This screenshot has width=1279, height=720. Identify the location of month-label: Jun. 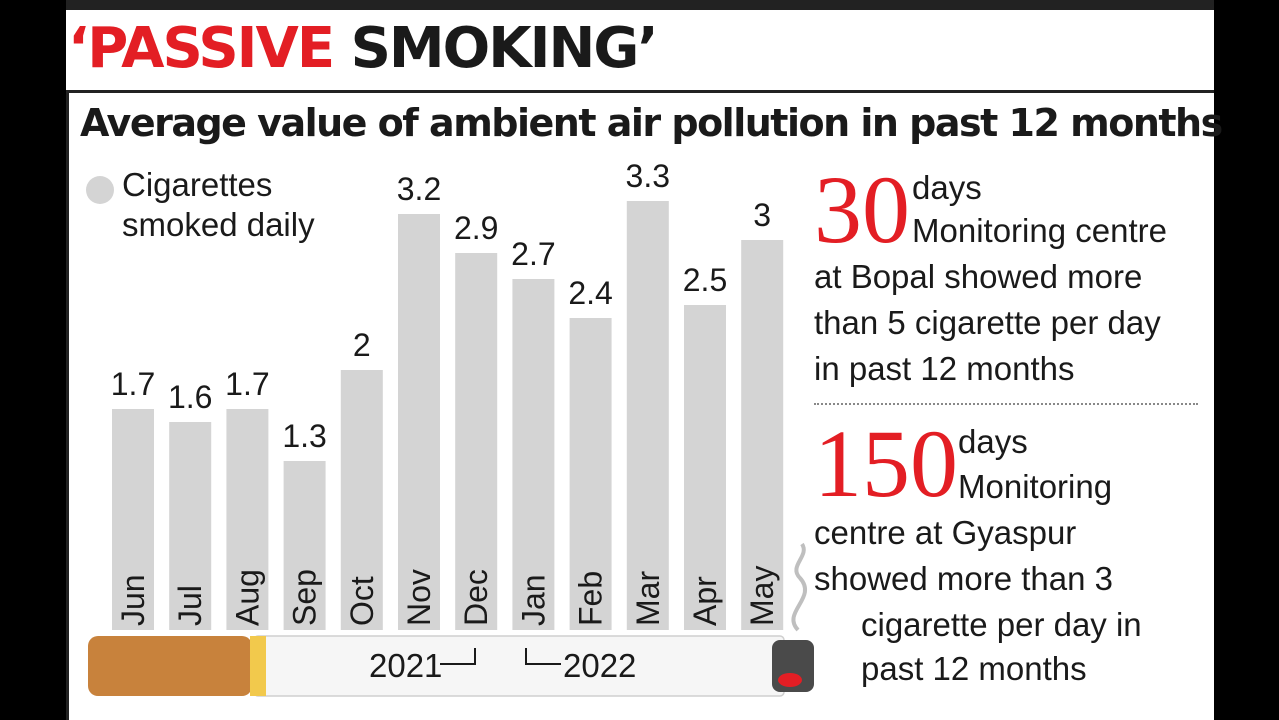
(133, 600).